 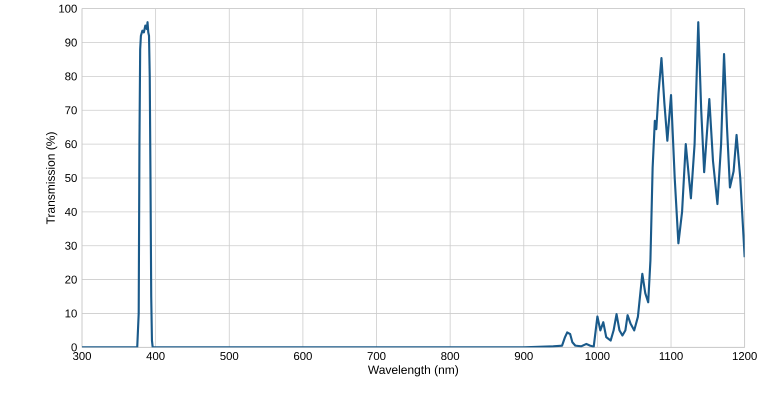 I want to click on x-tick-label: 800, so click(x=450, y=356).